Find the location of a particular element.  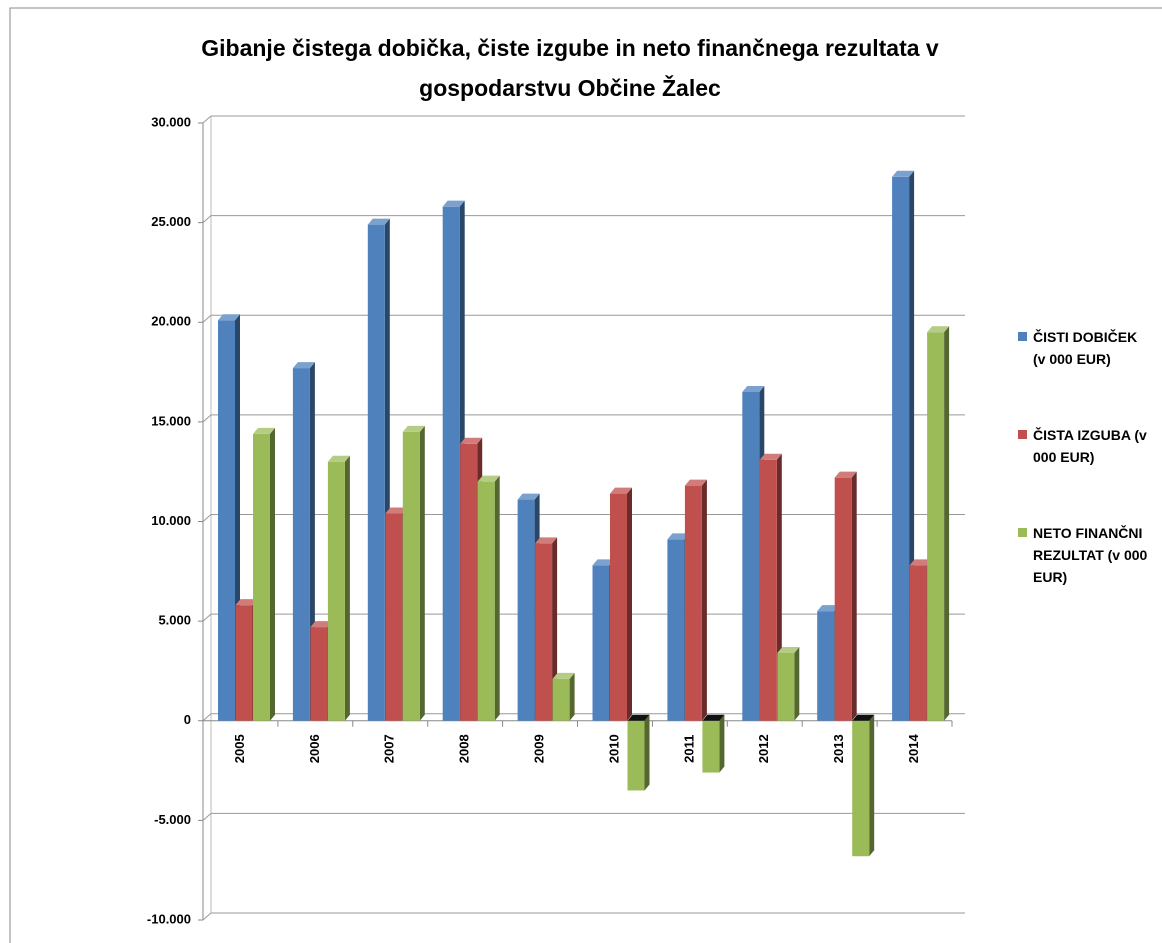

y-tick-label: 0 is located at coordinates (187, 719).